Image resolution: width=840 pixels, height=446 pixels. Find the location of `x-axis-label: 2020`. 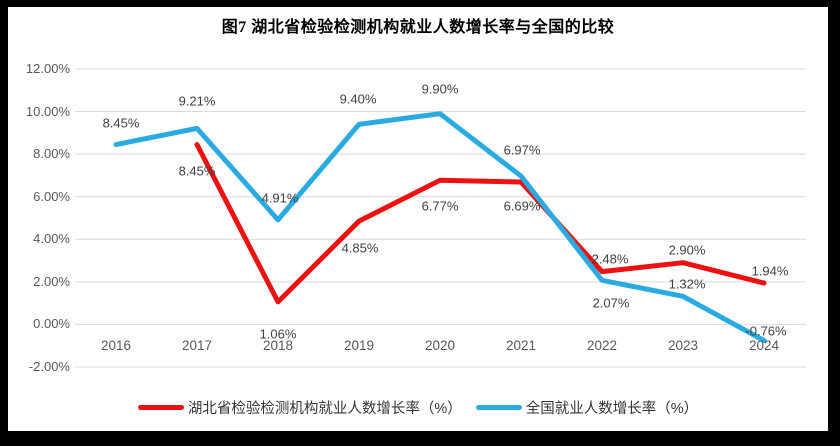

x-axis-label: 2020 is located at coordinates (440, 345).